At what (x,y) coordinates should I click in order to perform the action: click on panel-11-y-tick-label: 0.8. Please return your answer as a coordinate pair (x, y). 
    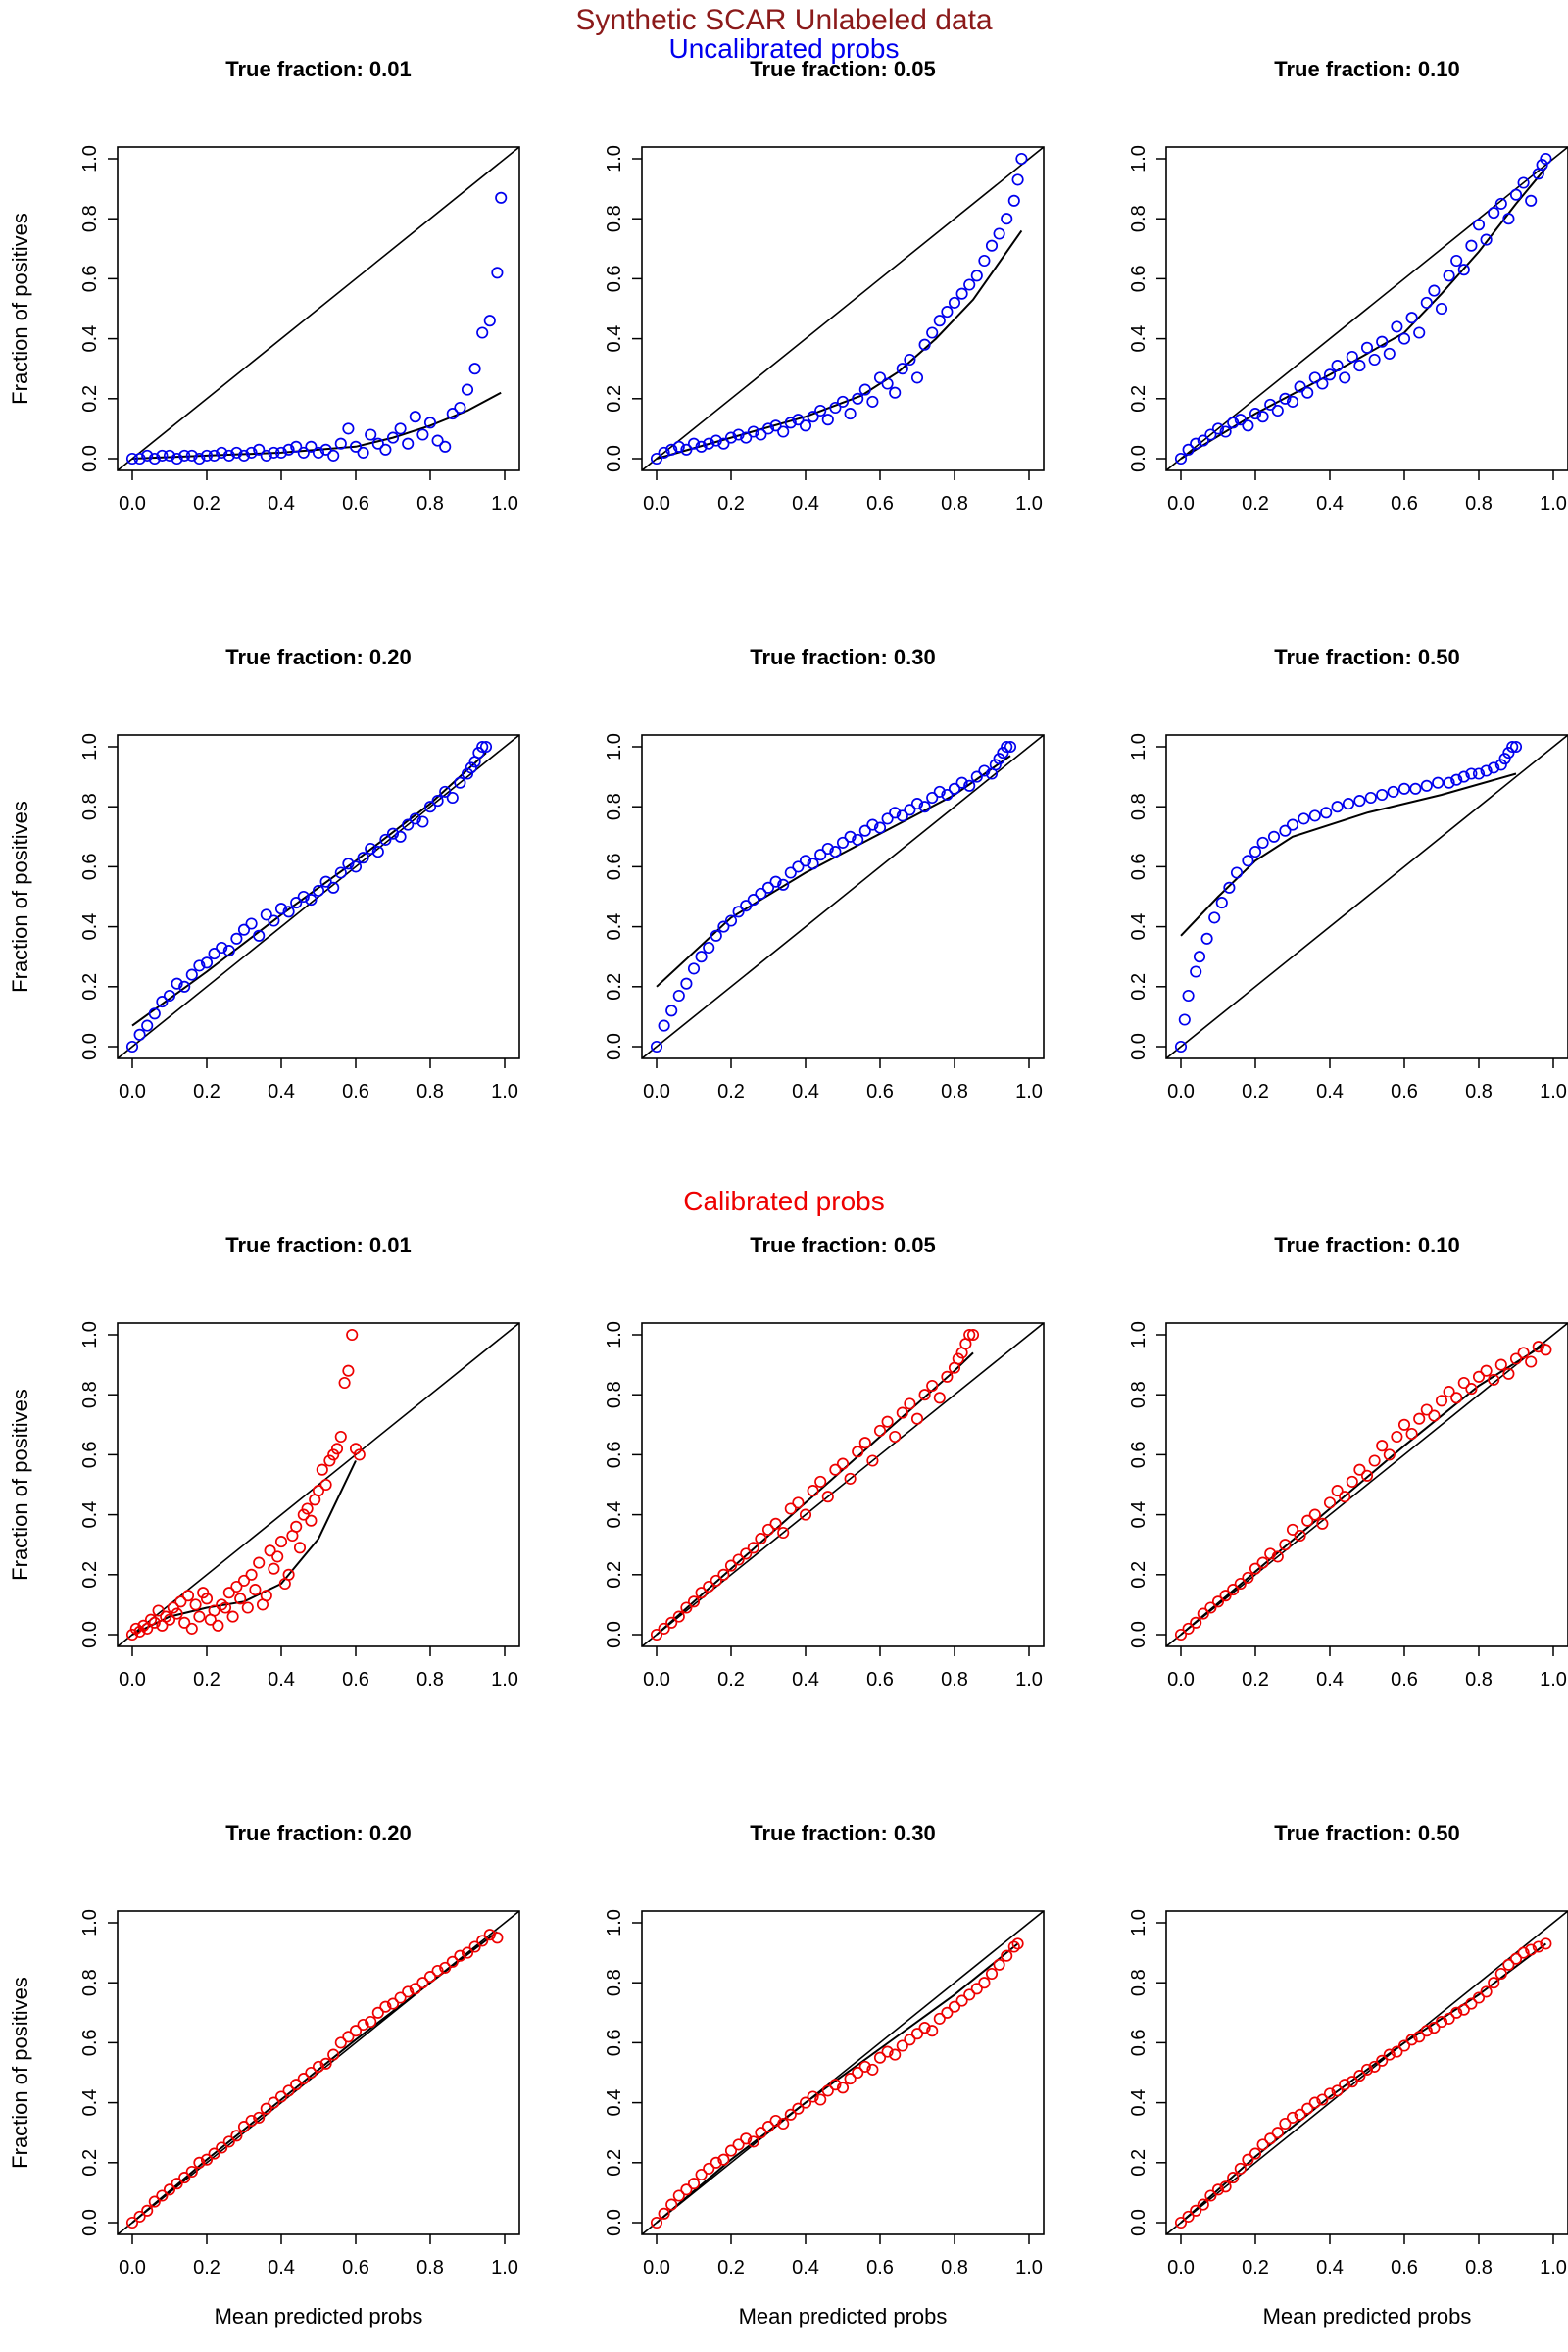
    Looking at the image, I should click on (614, 1982).